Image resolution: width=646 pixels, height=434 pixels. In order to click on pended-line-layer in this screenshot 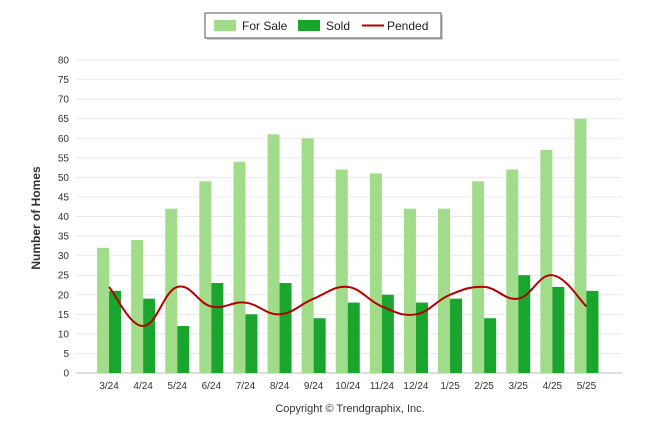, I will do `click(348, 301)`.